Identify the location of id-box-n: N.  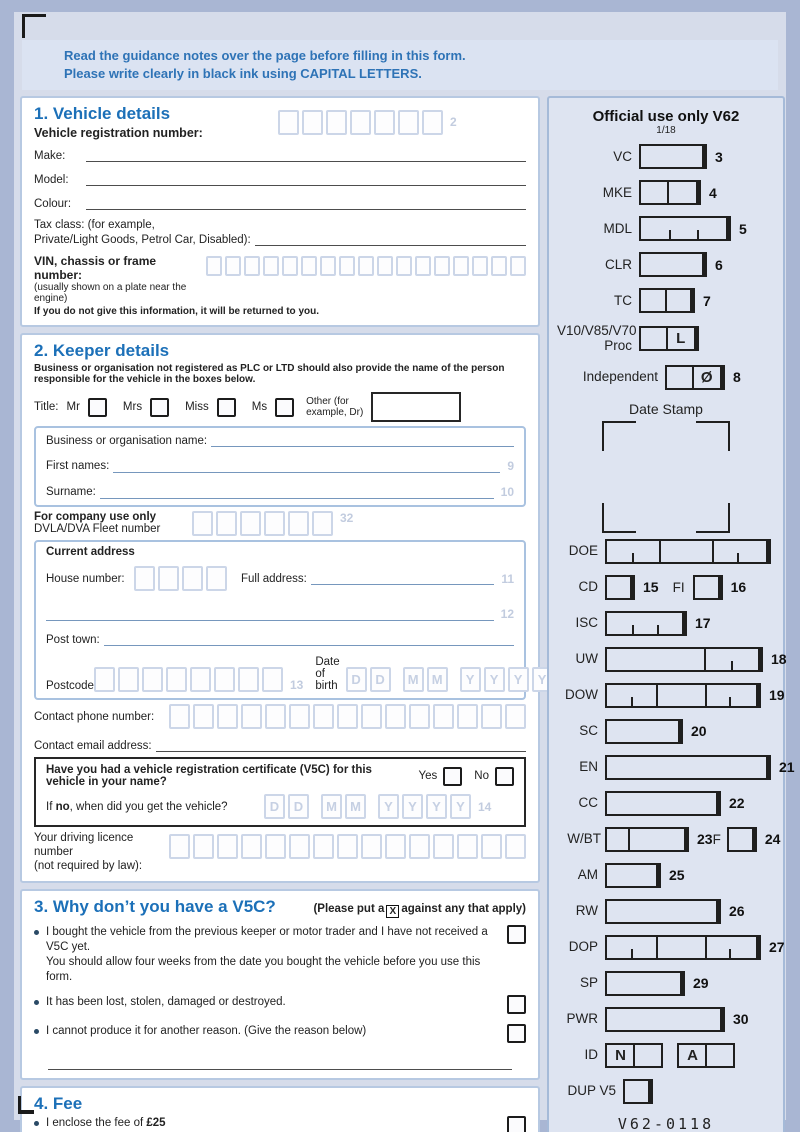
(634, 1055).